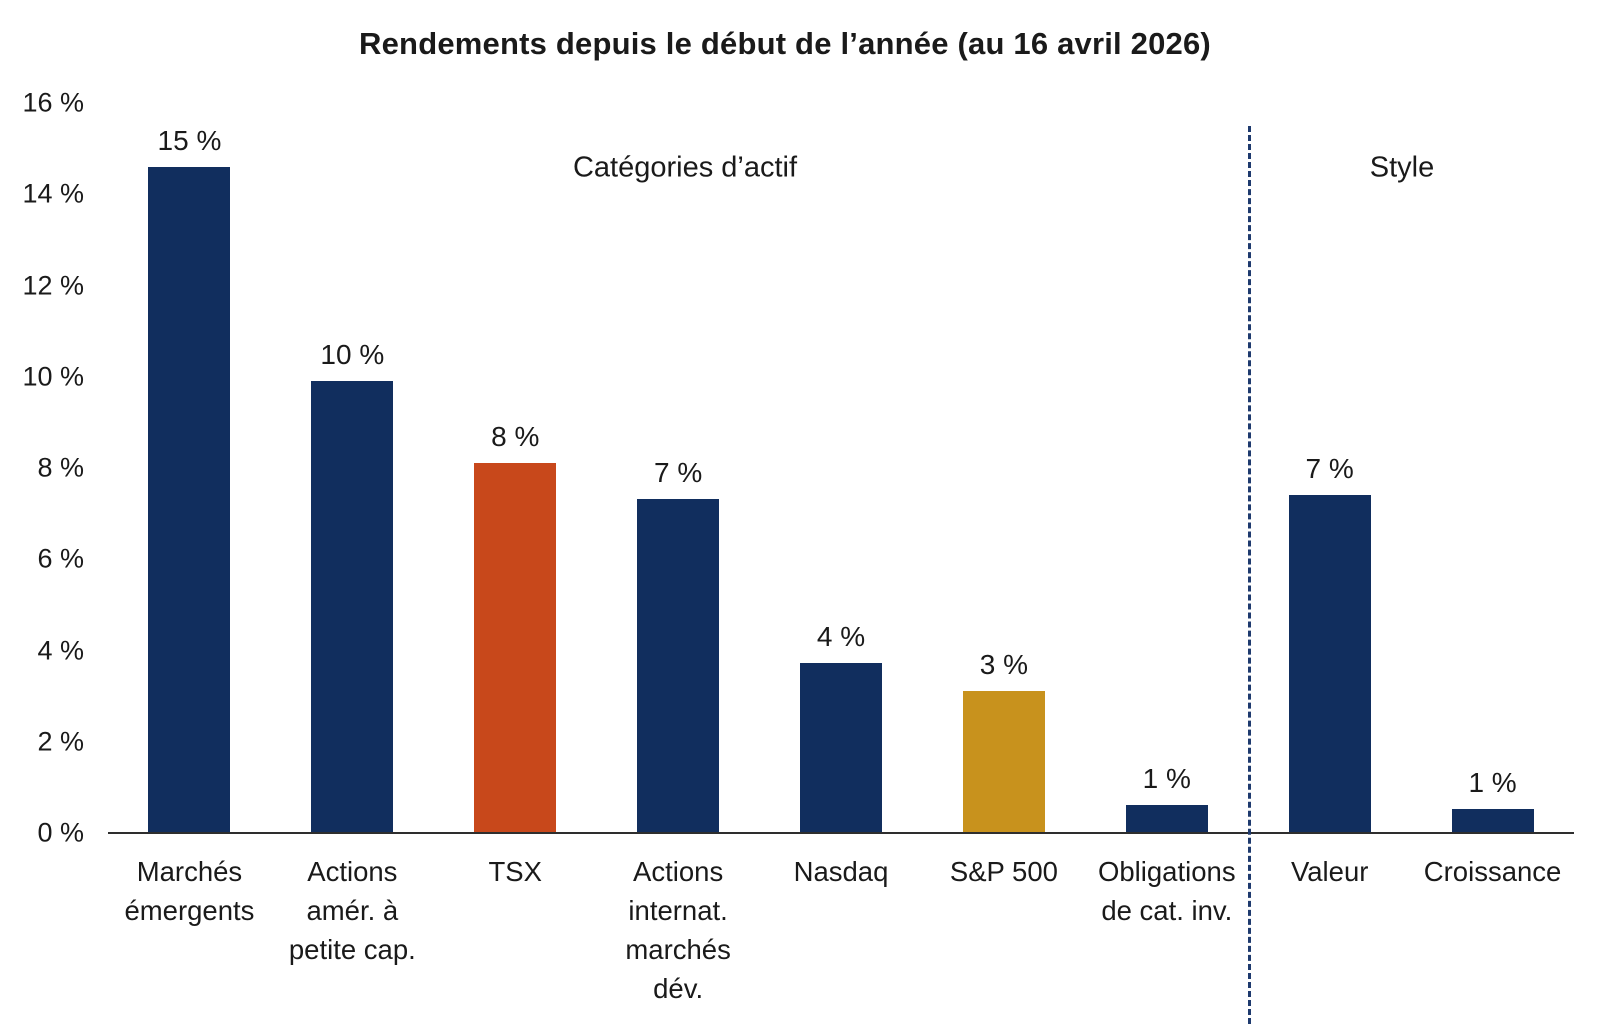  I want to click on x-axis-category-label: Marchés émergents, so click(189, 891).